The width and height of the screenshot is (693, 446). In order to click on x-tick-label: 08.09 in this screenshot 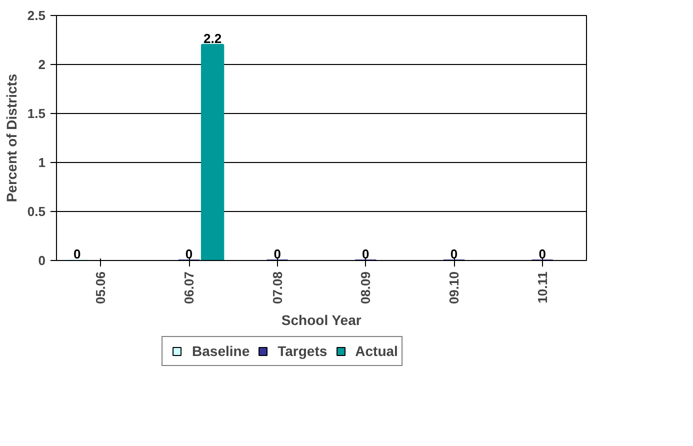, I will do `click(366, 287)`.